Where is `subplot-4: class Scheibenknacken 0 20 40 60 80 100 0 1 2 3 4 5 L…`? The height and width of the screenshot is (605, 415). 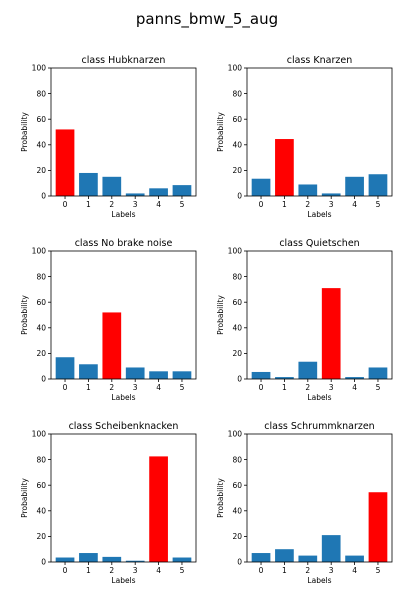 subplot-4: class Scheibenknacken 0 20 40 60 80 100 0 1 2 3 4 5 L… is located at coordinates (108, 503).